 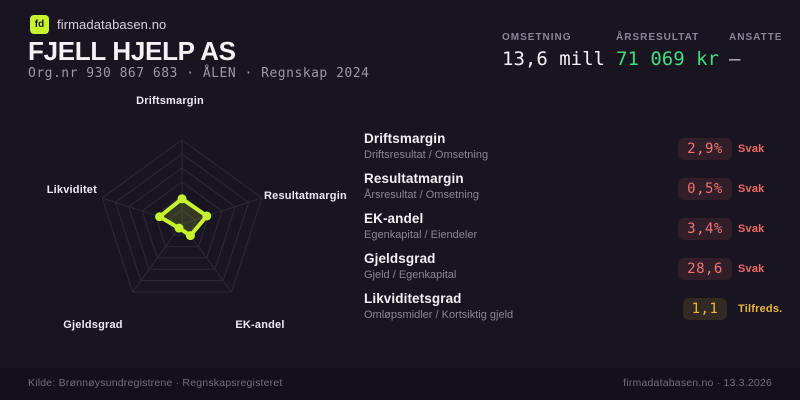 I want to click on stat-ansatte: ANSATTE –, so click(x=755, y=51).